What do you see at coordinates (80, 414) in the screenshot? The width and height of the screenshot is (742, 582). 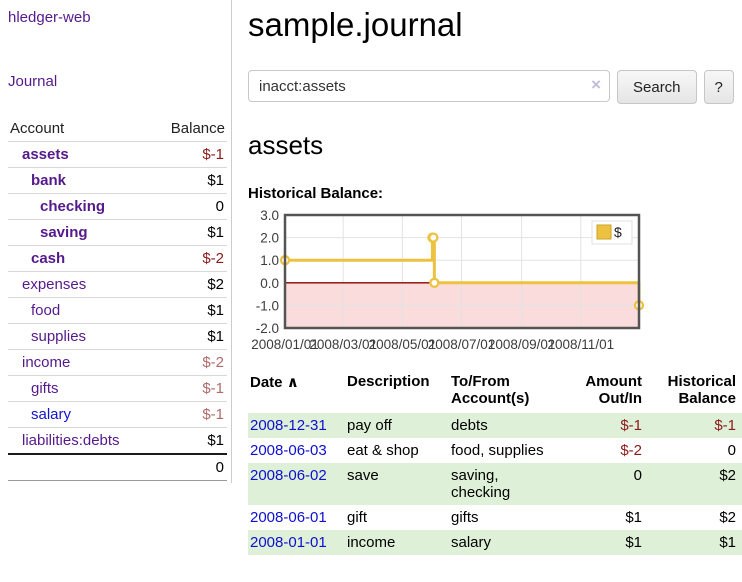 I see `account-cell: salary` at bounding box center [80, 414].